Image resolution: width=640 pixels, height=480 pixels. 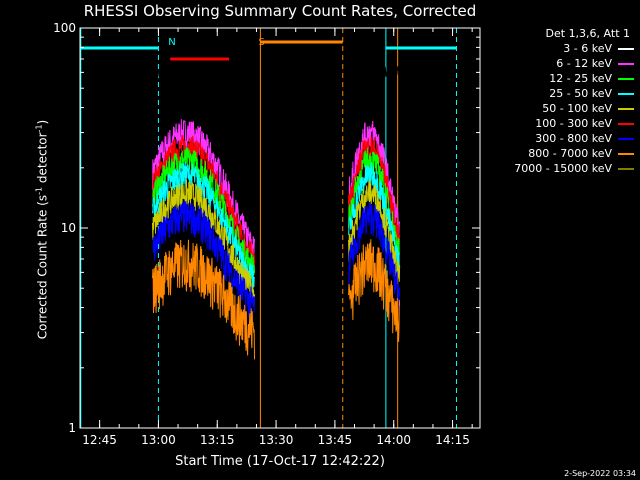 What do you see at coordinates (587, 48) in the screenshot?
I see `legend-label: 3 - 6 keV` at bounding box center [587, 48].